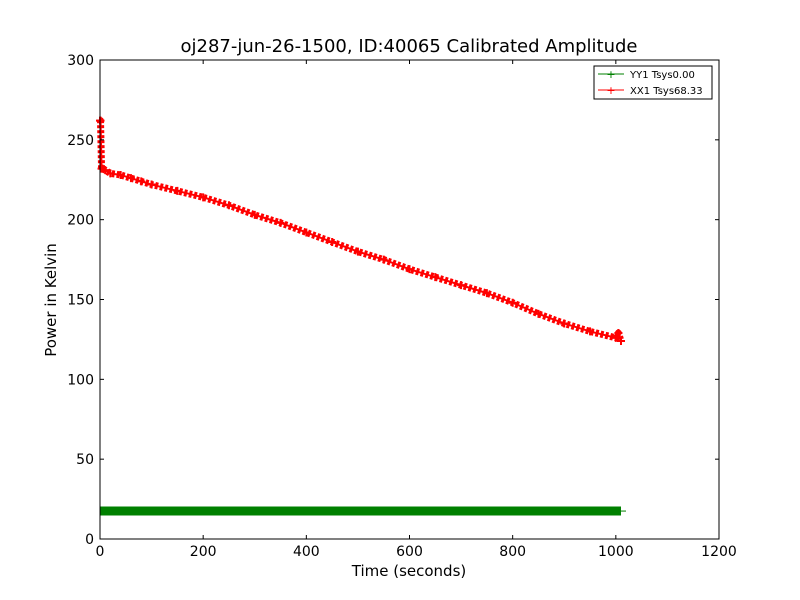 The image size is (800, 600). I want to click on y-tick-label: 300, so click(80, 61).